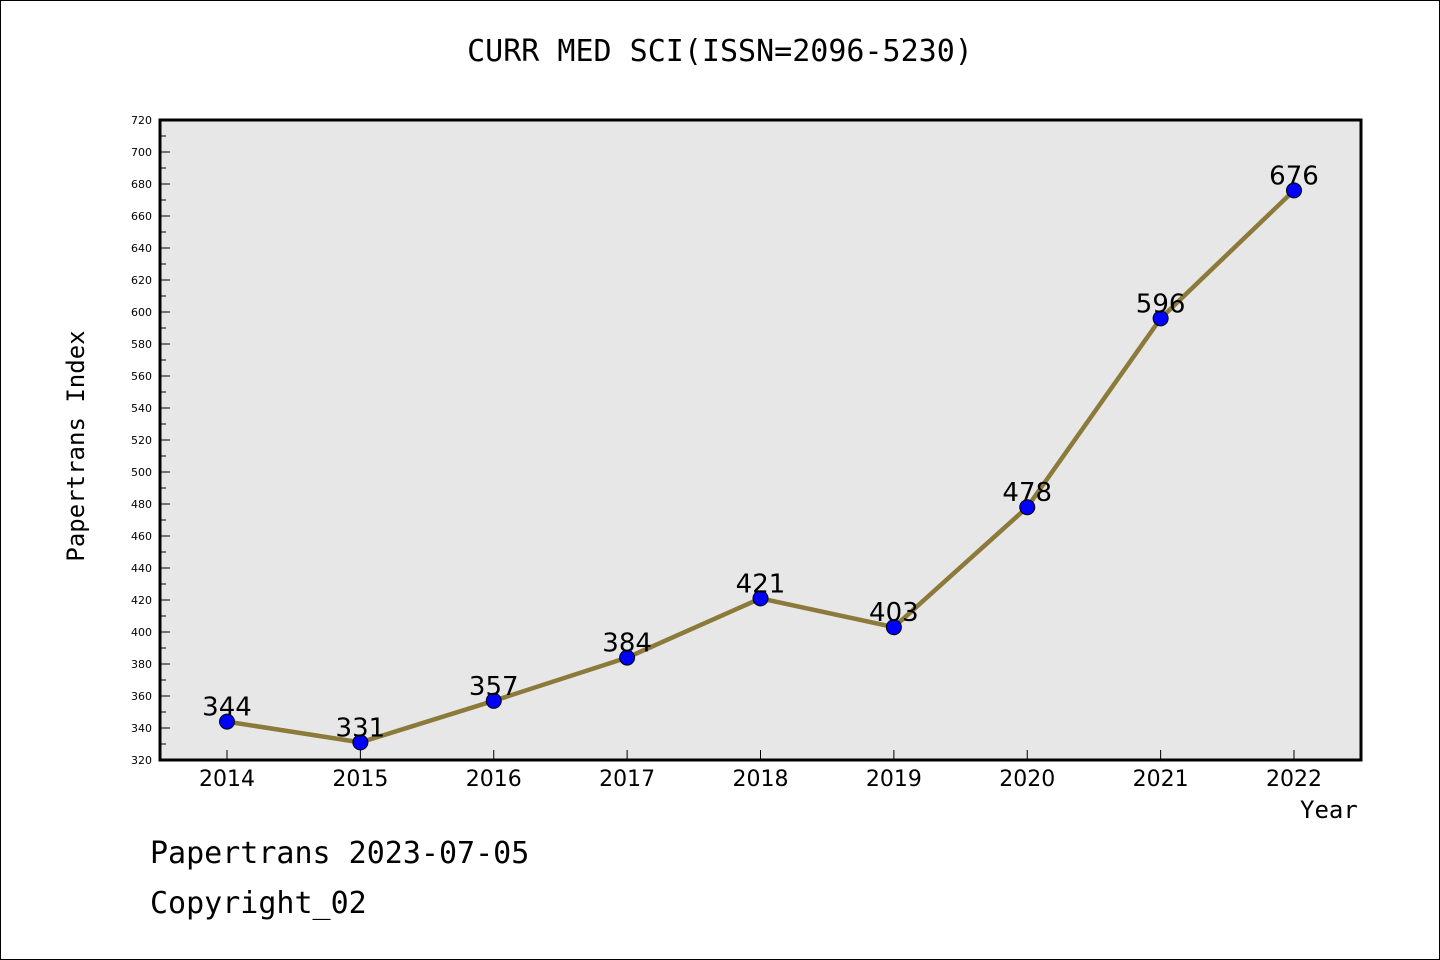  What do you see at coordinates (141, 568) in the screenshot?
I see `y-tick-label: 440` at bounding box center [141, 568].